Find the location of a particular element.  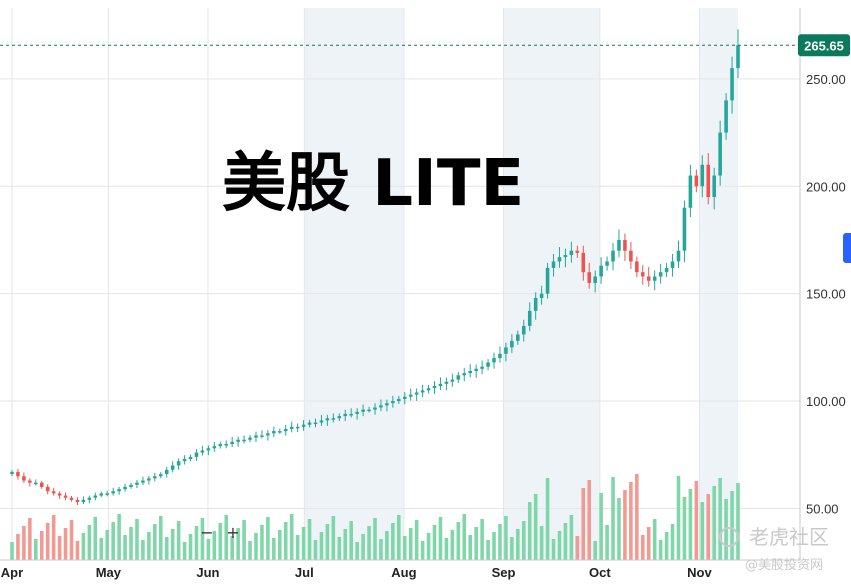

handle-watermark: @美股投资网 is located at coordinates (784, 565).